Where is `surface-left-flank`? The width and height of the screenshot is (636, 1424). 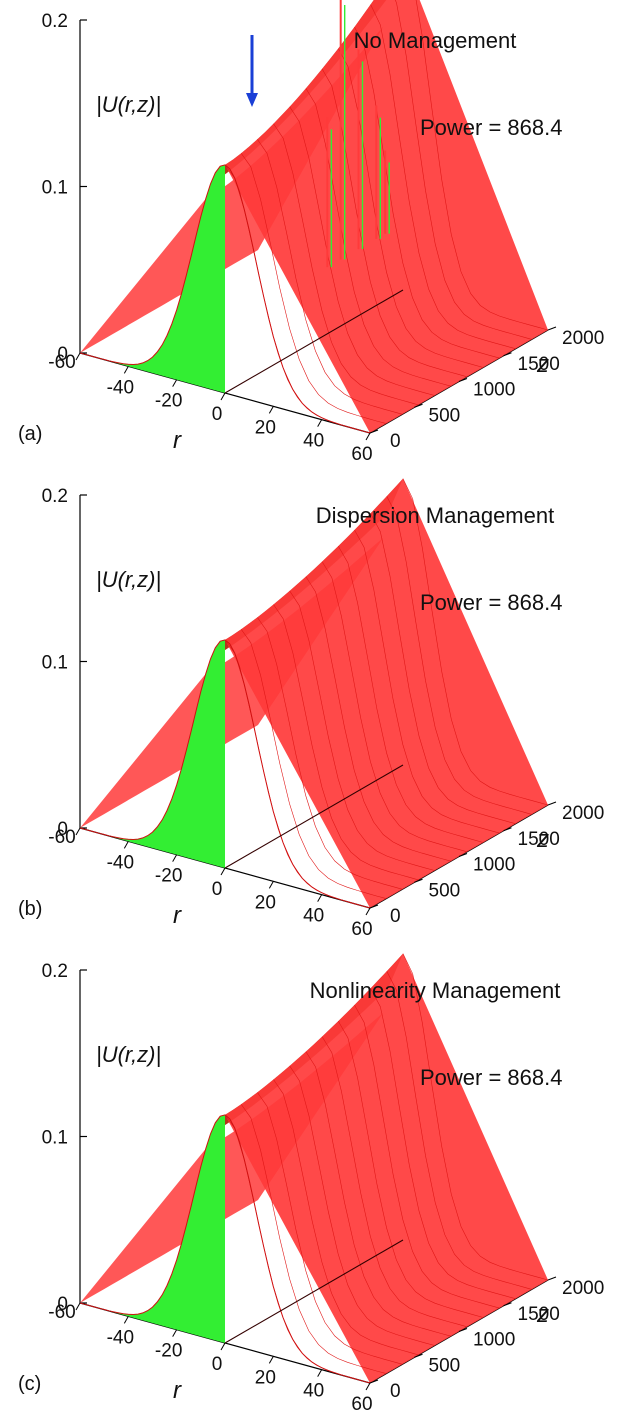
surface-left-flank is located at coordinates (232, 189).